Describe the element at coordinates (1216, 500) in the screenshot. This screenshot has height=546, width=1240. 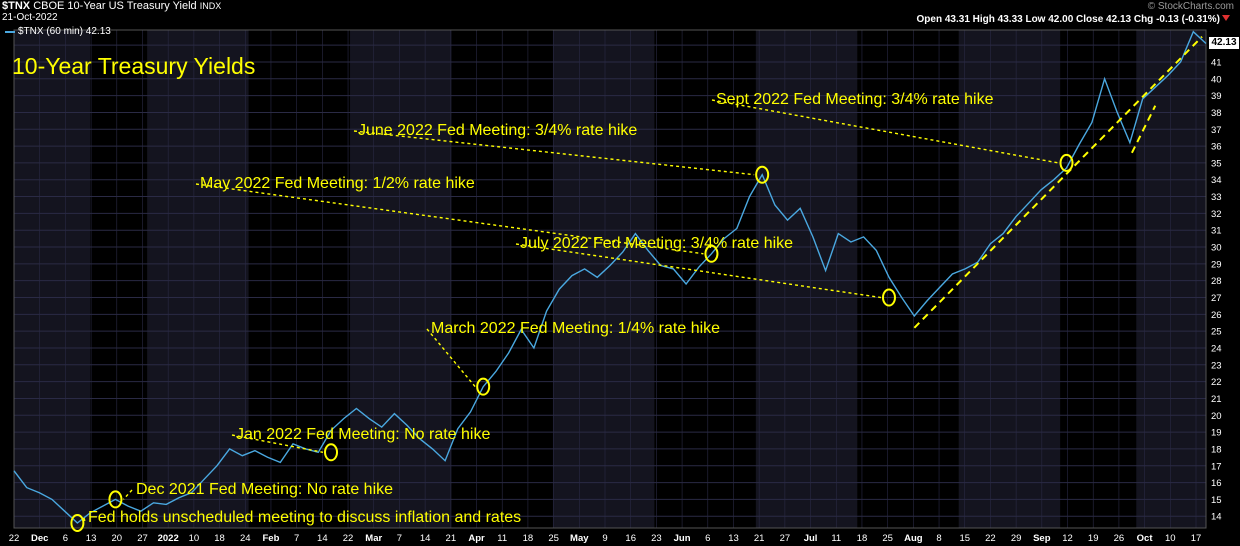
I see `y-tick-label: 15` at that location.